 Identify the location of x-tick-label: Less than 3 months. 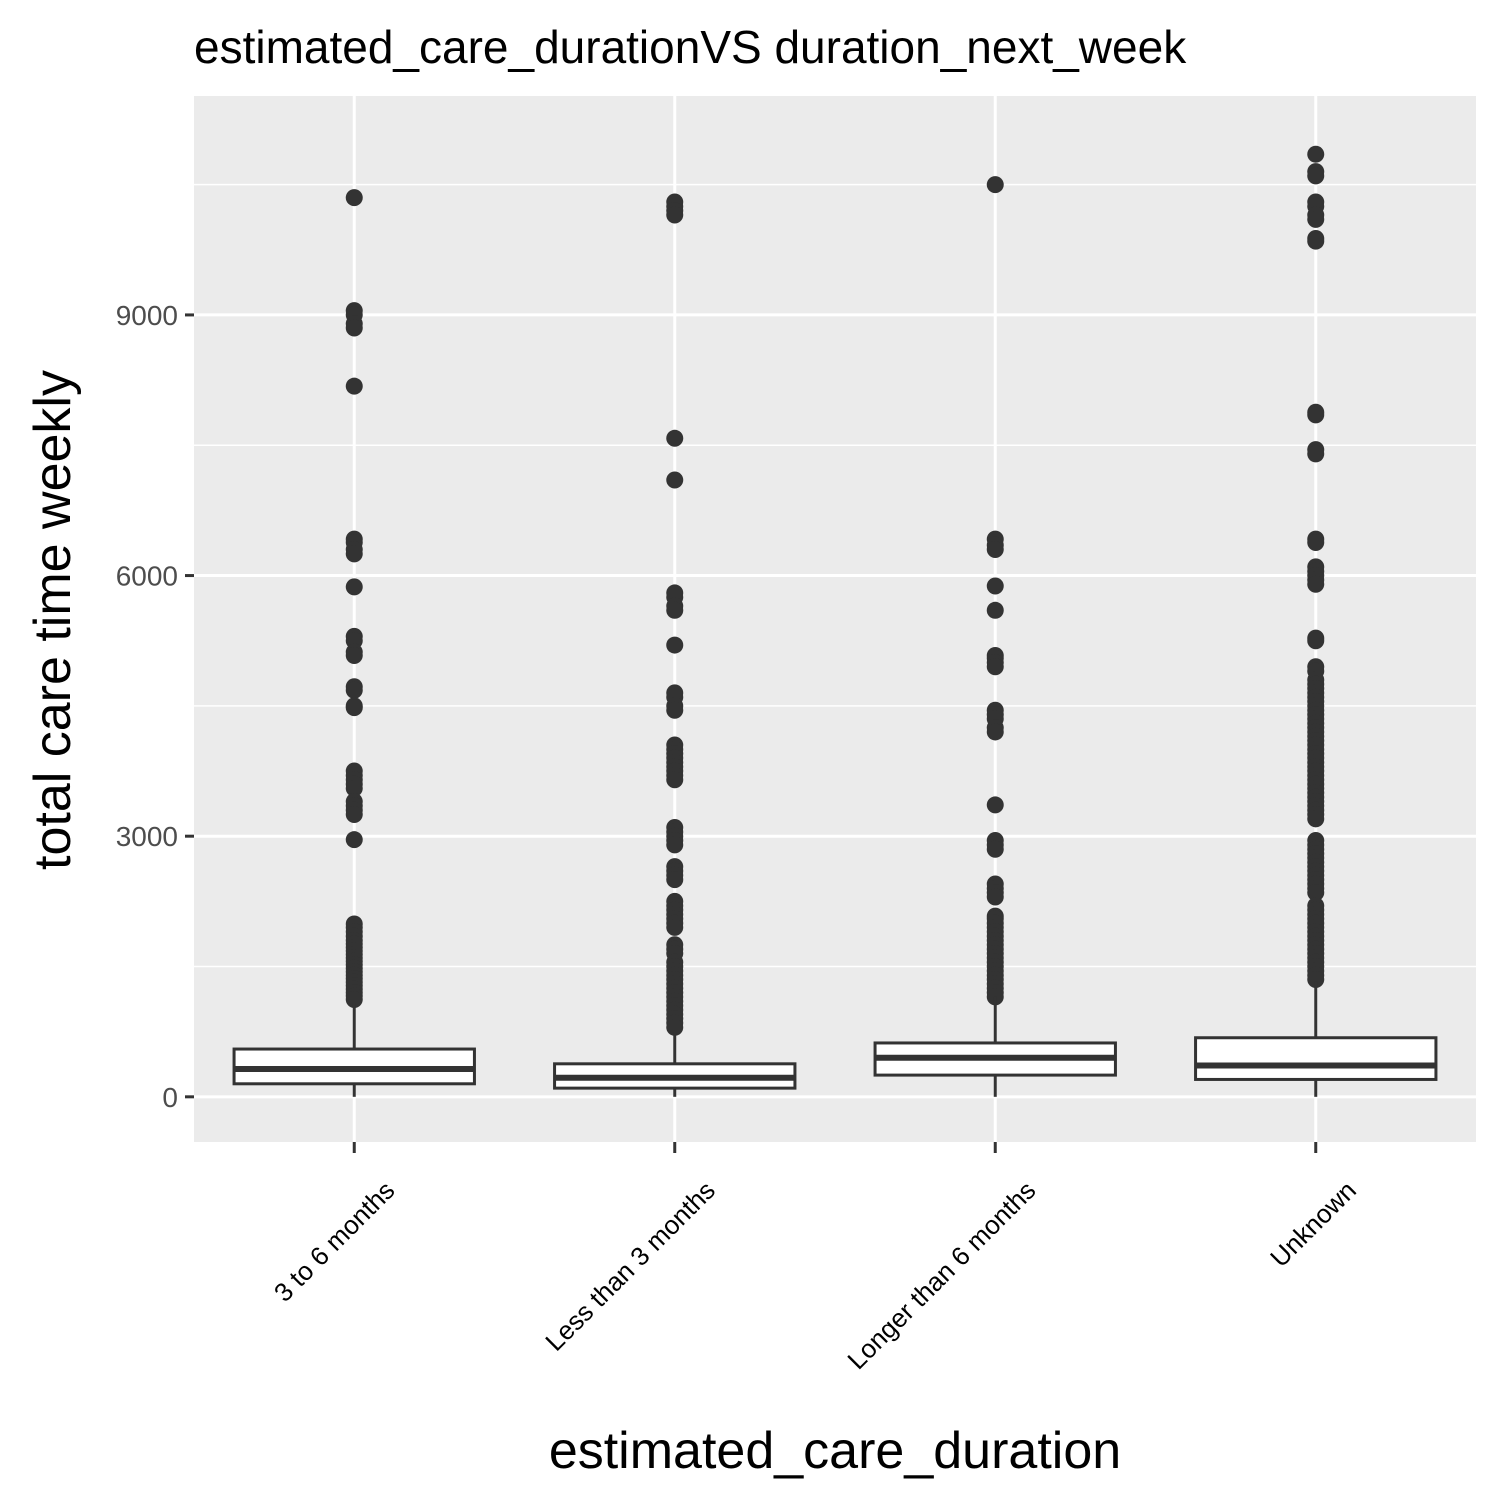
(630, 1266).